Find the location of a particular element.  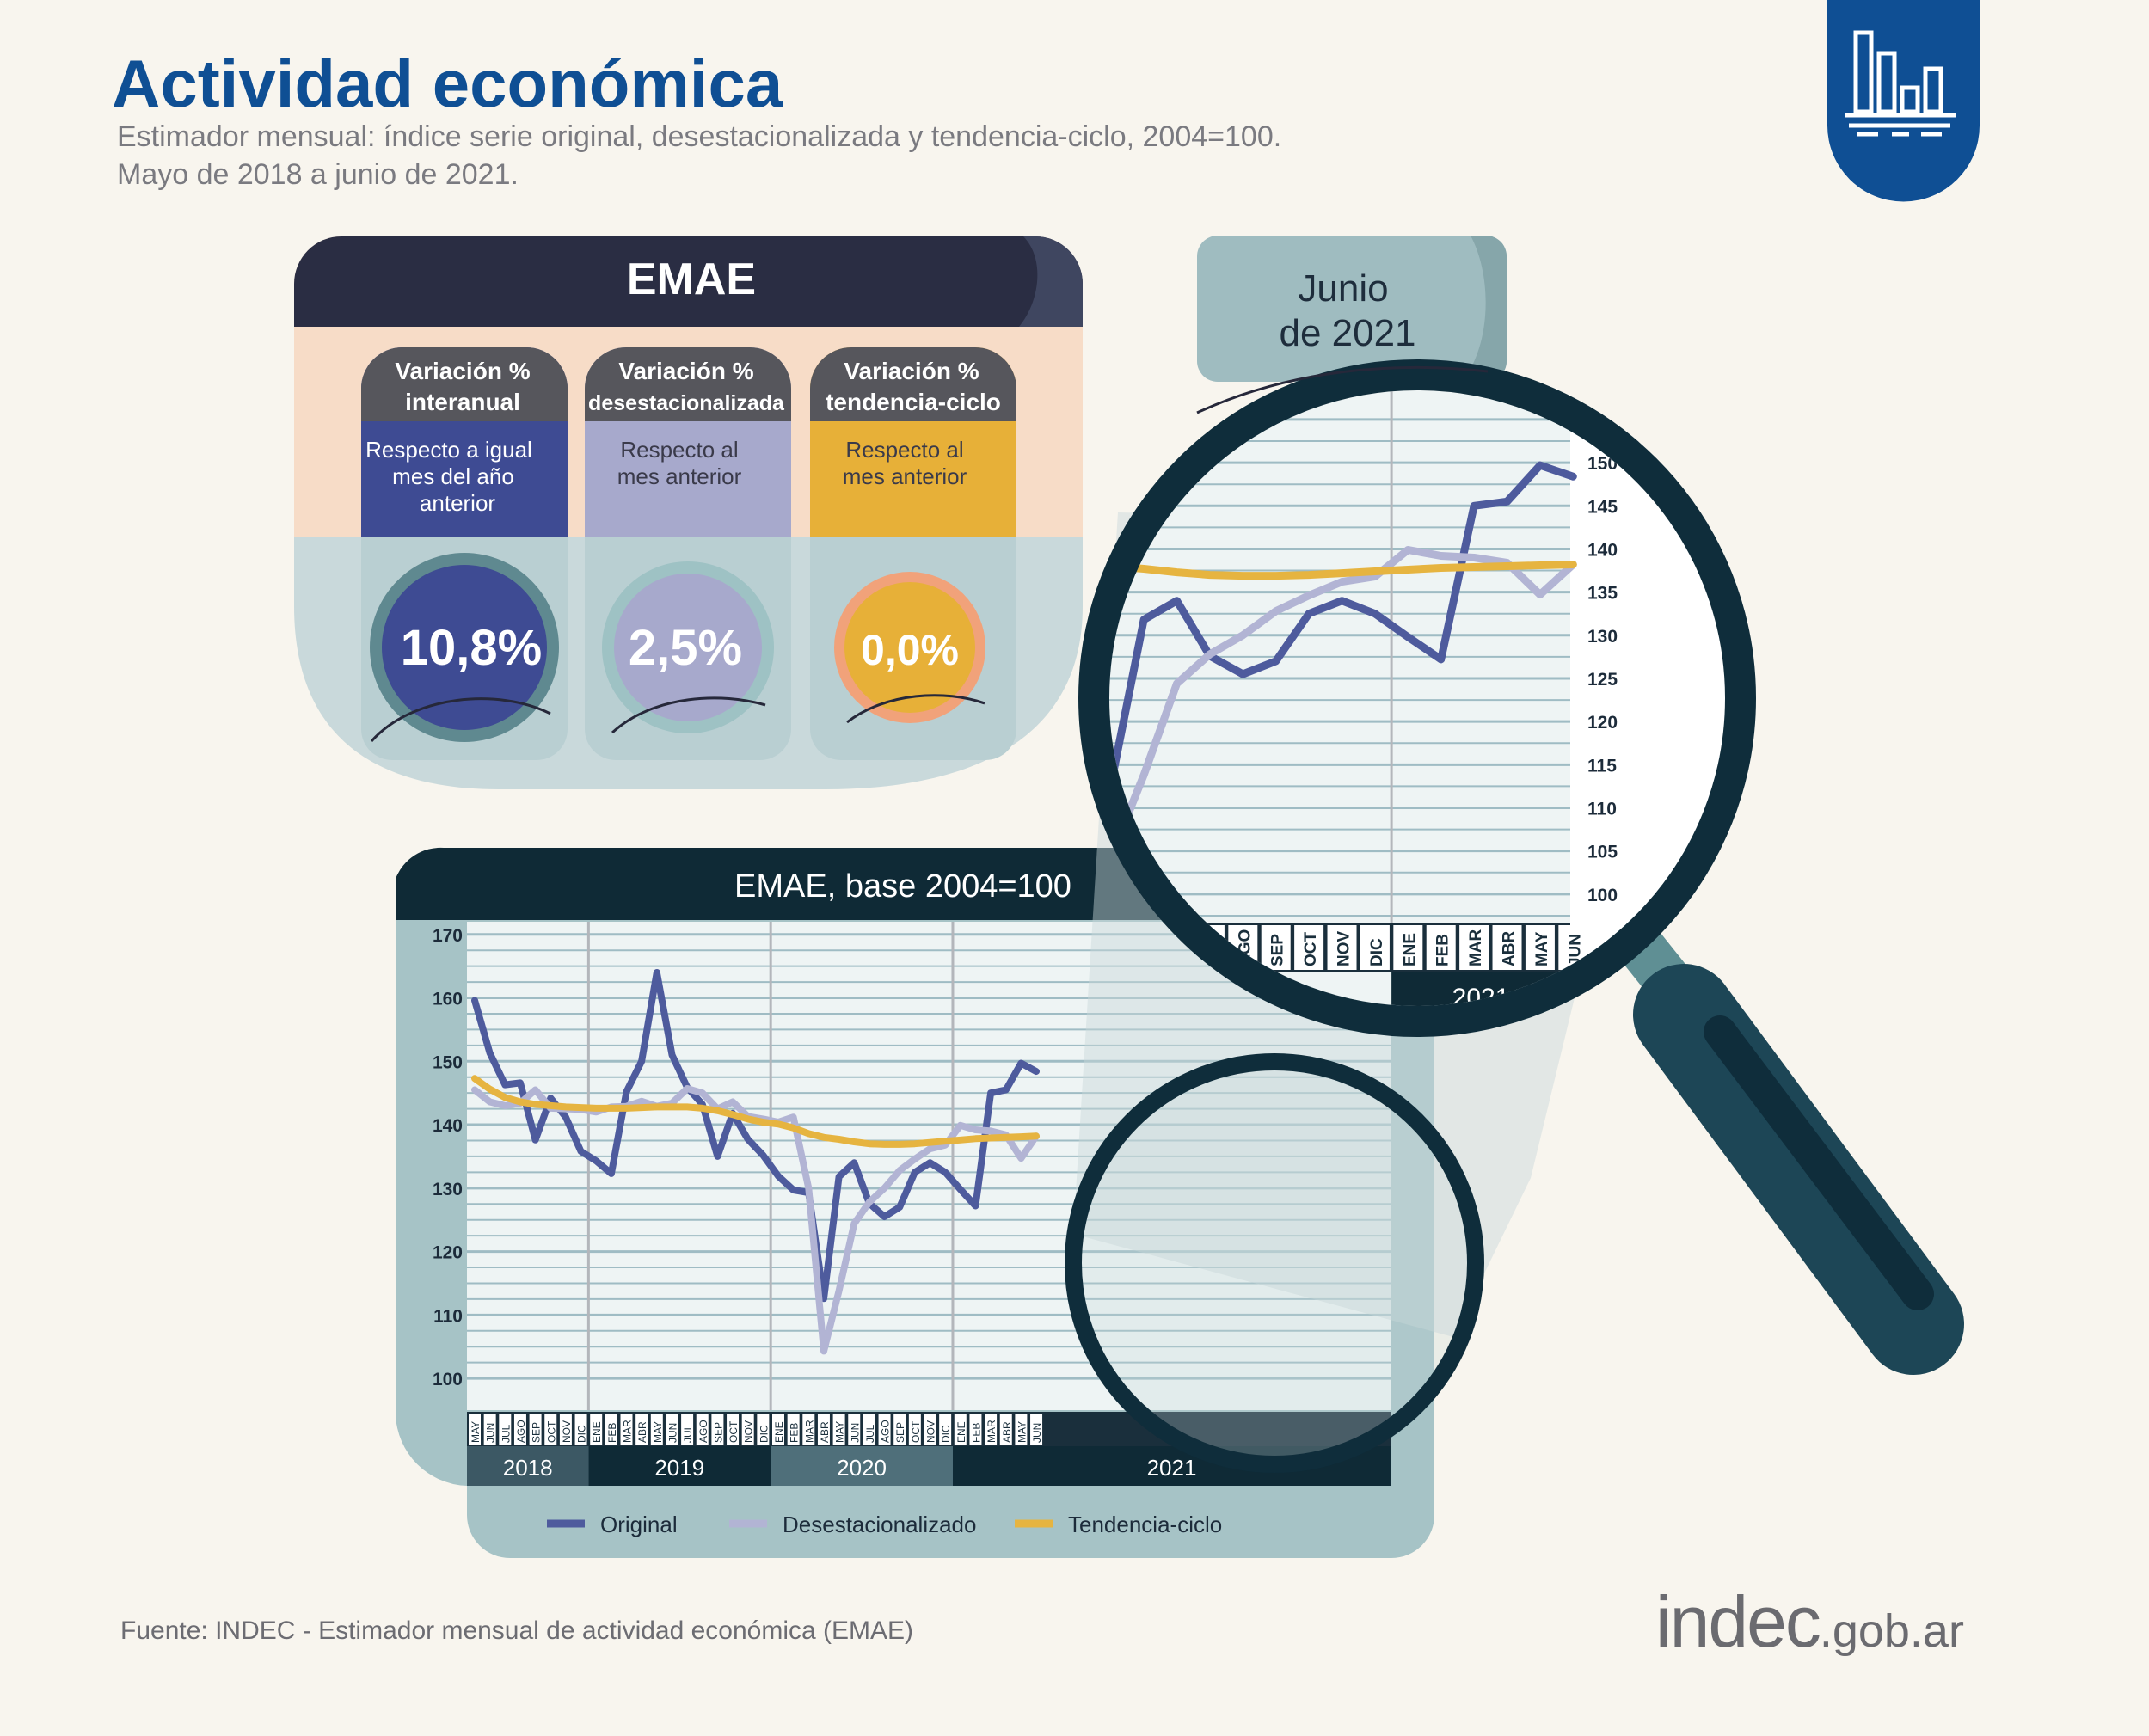

page-title: Actividad económica is located at coordinates (448, 84).